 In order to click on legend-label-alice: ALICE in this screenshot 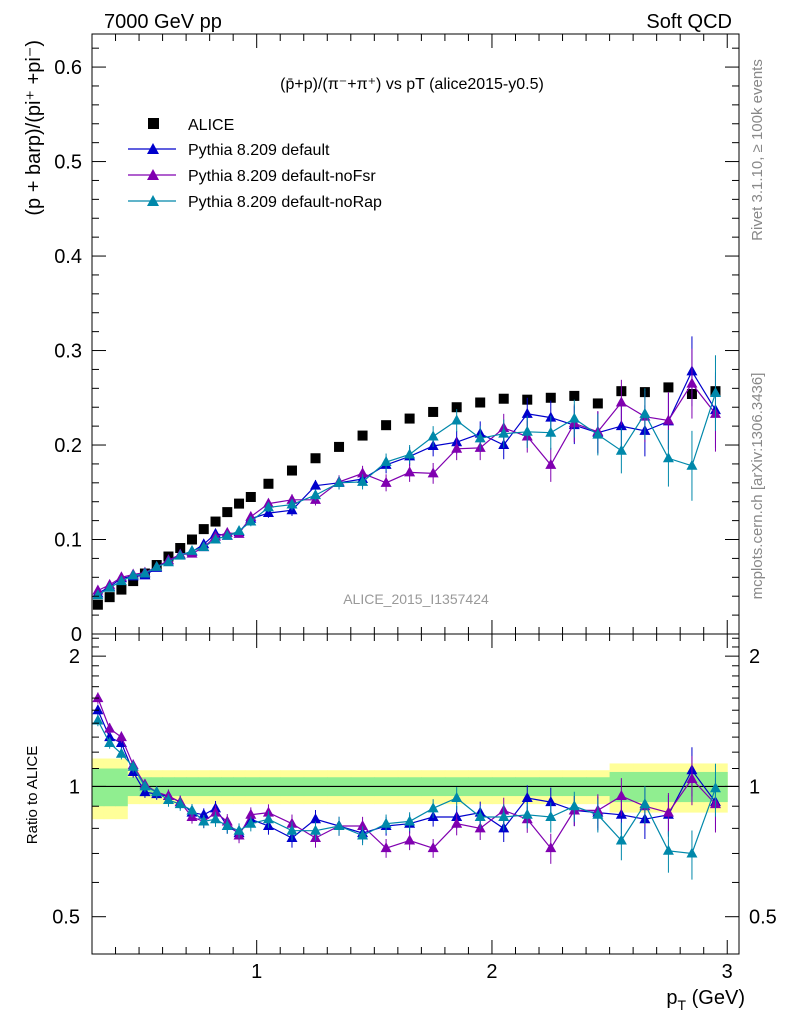, I will do `click(211, 125)`.